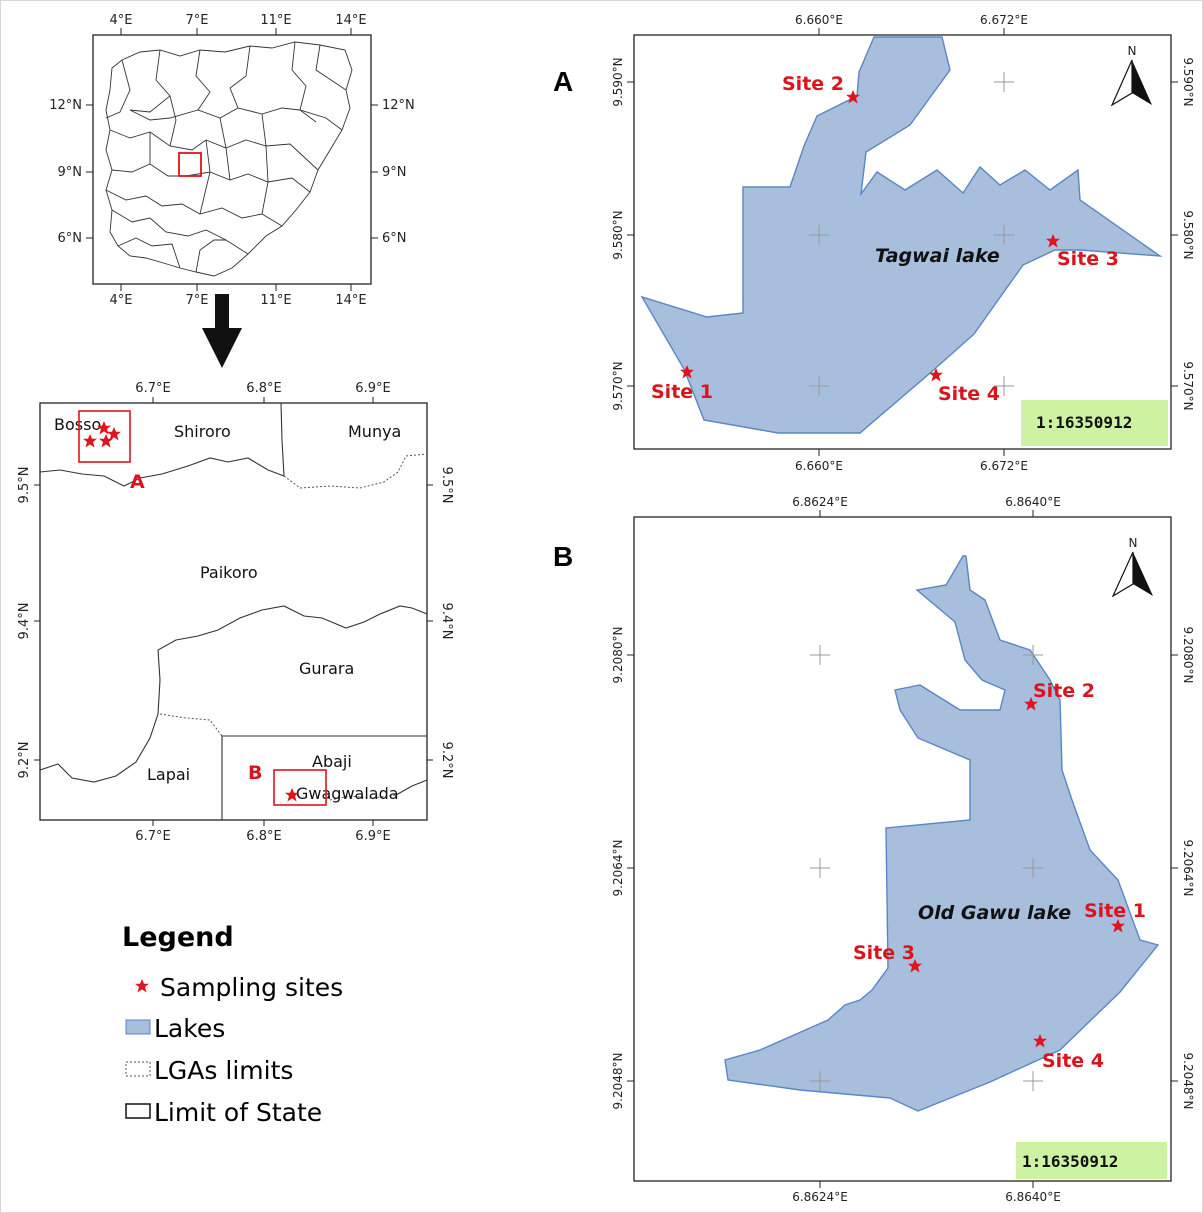 Image resolution: width=1203 pixels, height=1213 pixels. What do you see at coordinates (563, 556) in the screenshot?
I see `panel-label: B` at bounding box center [563, 556].